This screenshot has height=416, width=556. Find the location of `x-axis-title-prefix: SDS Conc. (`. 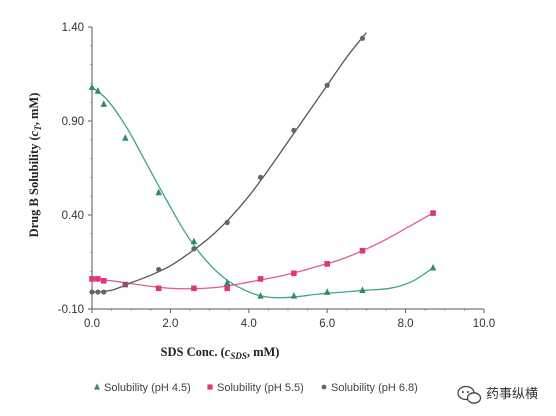

x-axis-title-prefix: SDS Conc. ( is located at coordinates (193, 352).